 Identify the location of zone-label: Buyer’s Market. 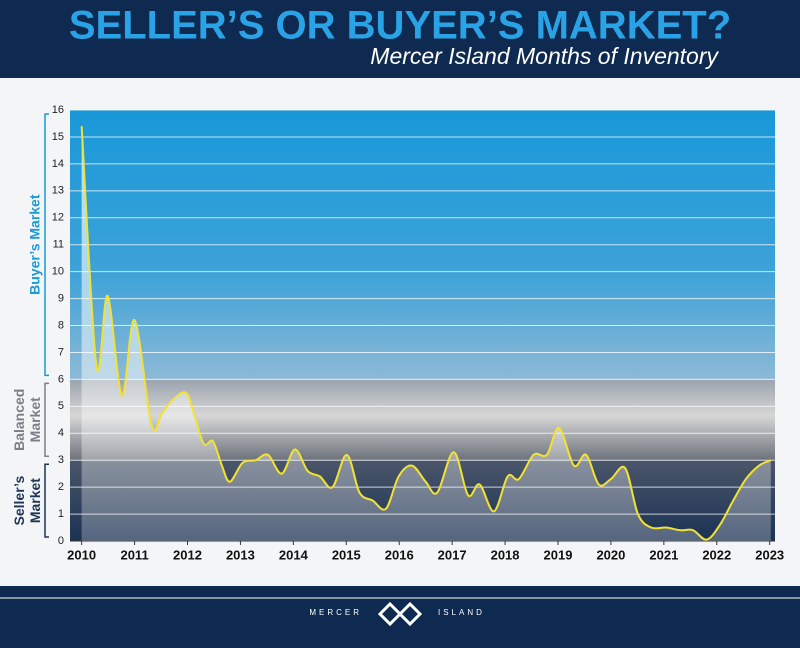
(35, 244).